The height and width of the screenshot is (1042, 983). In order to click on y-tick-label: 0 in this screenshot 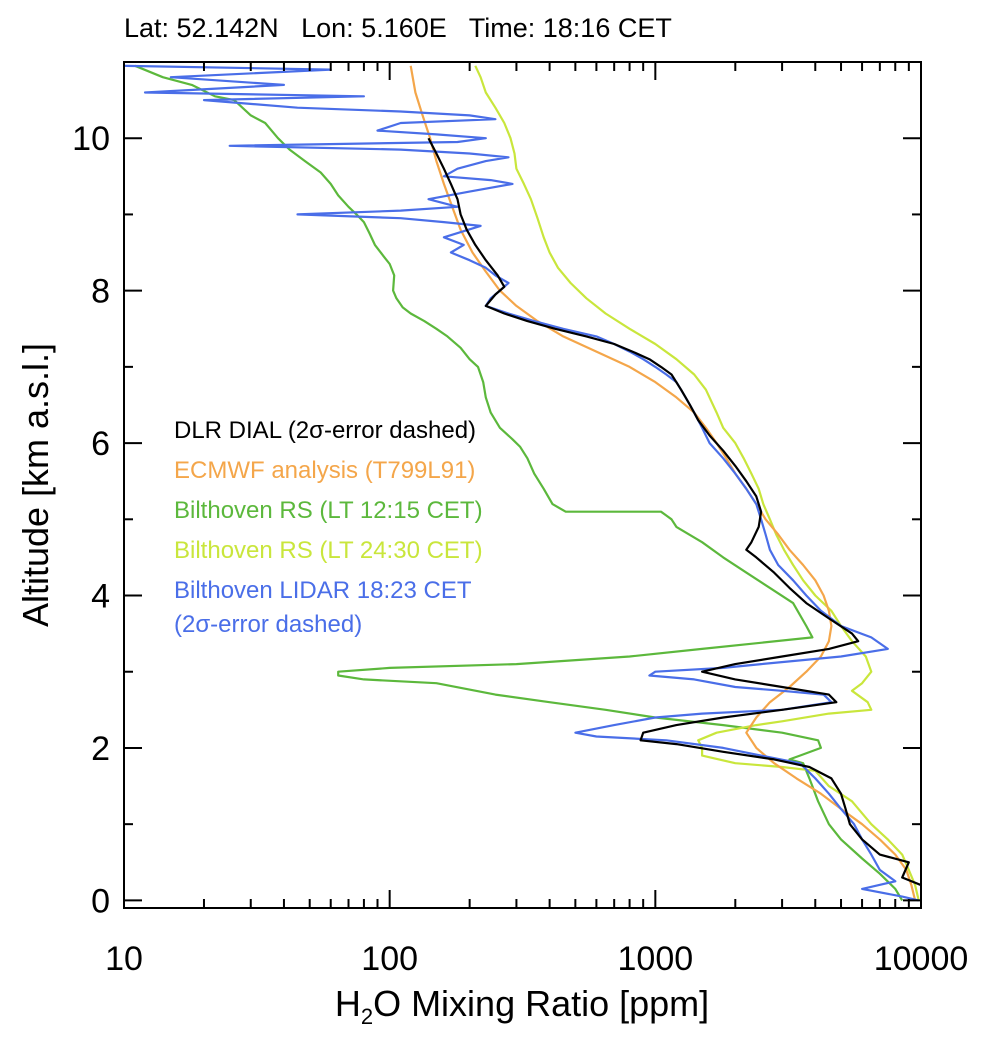, I will do `click(100, 901)`.